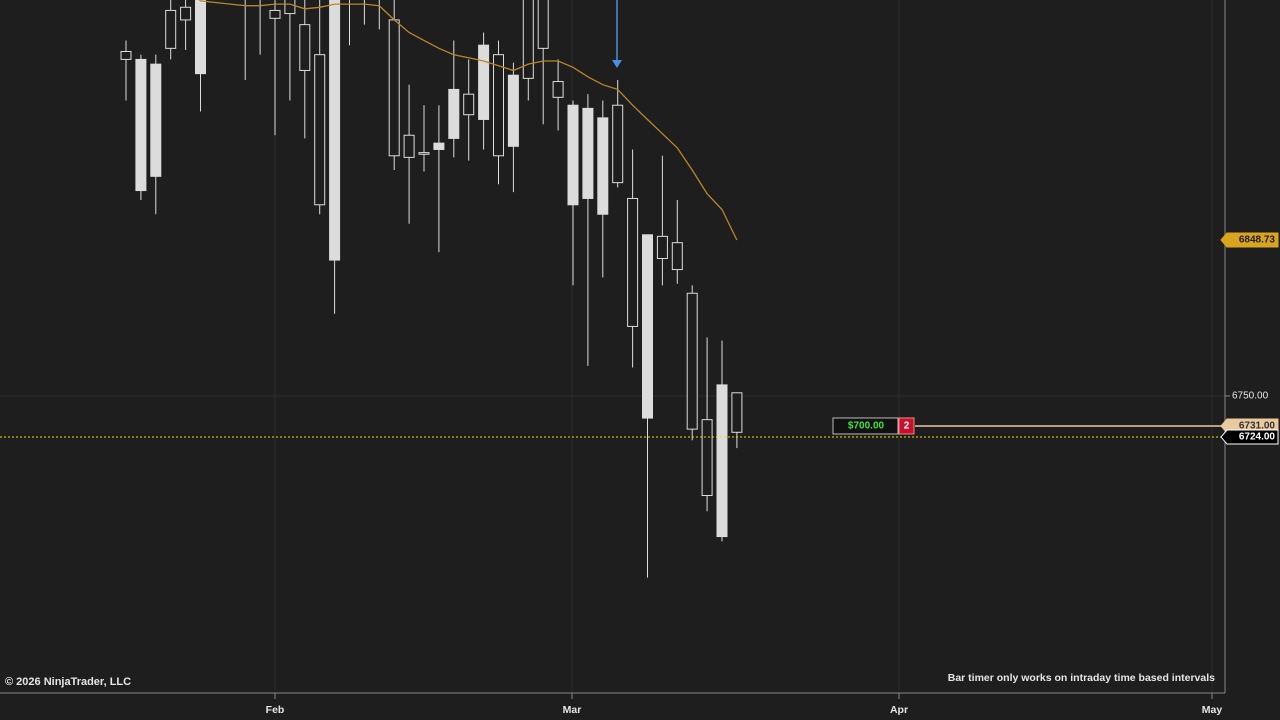 This screenshot has width=1280, height=720. I want to click on signal-arrow-head, so click(617, 64).